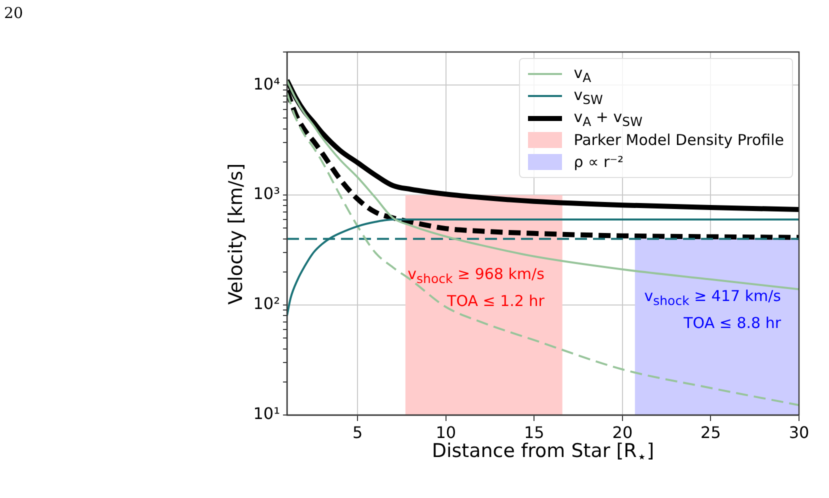 The image size is (829, 498). I want to click on legend-label: v$_{A}$ + v$_{SW}$, so click(608, 118).